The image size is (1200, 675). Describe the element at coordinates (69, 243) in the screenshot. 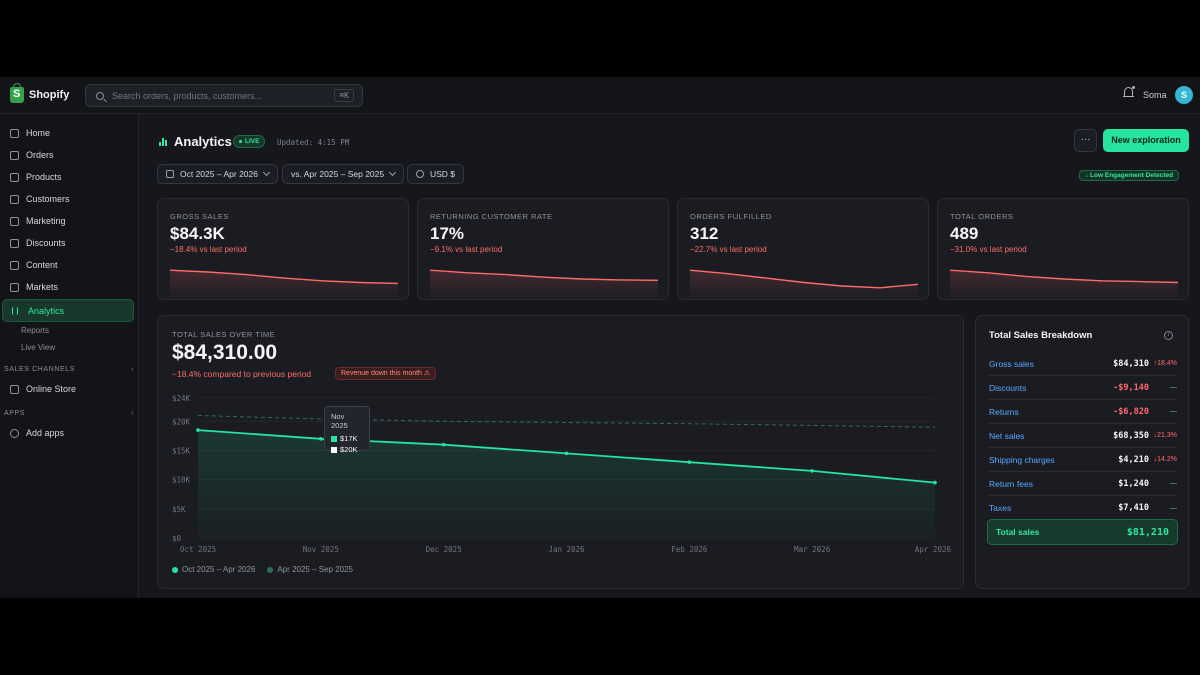

I see `sidebar-item-discounts: Discounts` at that location.